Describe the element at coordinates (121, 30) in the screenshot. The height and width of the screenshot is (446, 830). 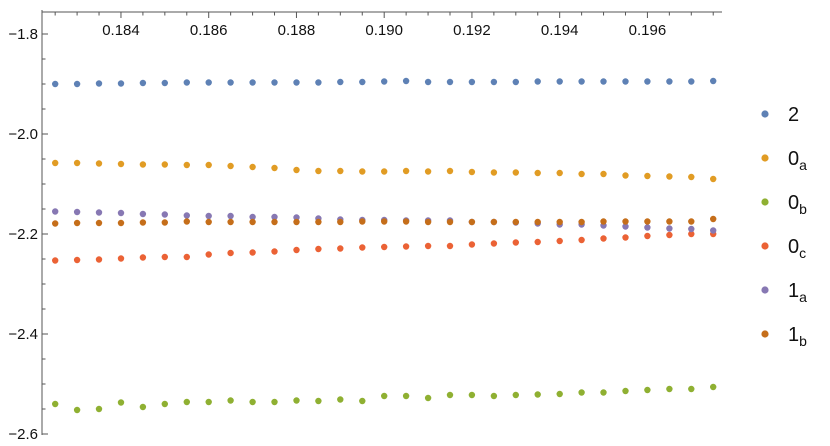
I see `x-tick-label: 0.184` at that location.